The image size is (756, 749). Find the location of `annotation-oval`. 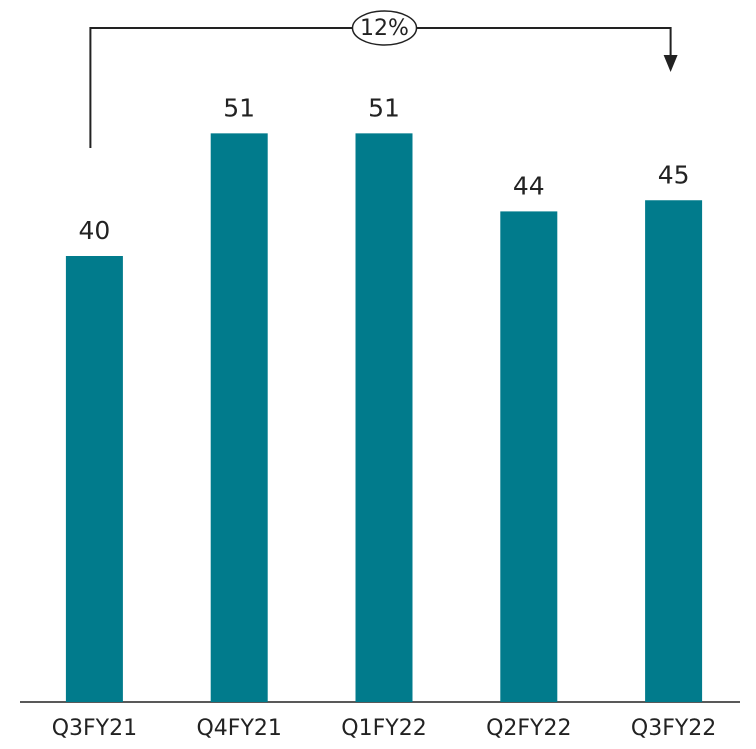

annotation-oval is located at coordinates (384, 28).